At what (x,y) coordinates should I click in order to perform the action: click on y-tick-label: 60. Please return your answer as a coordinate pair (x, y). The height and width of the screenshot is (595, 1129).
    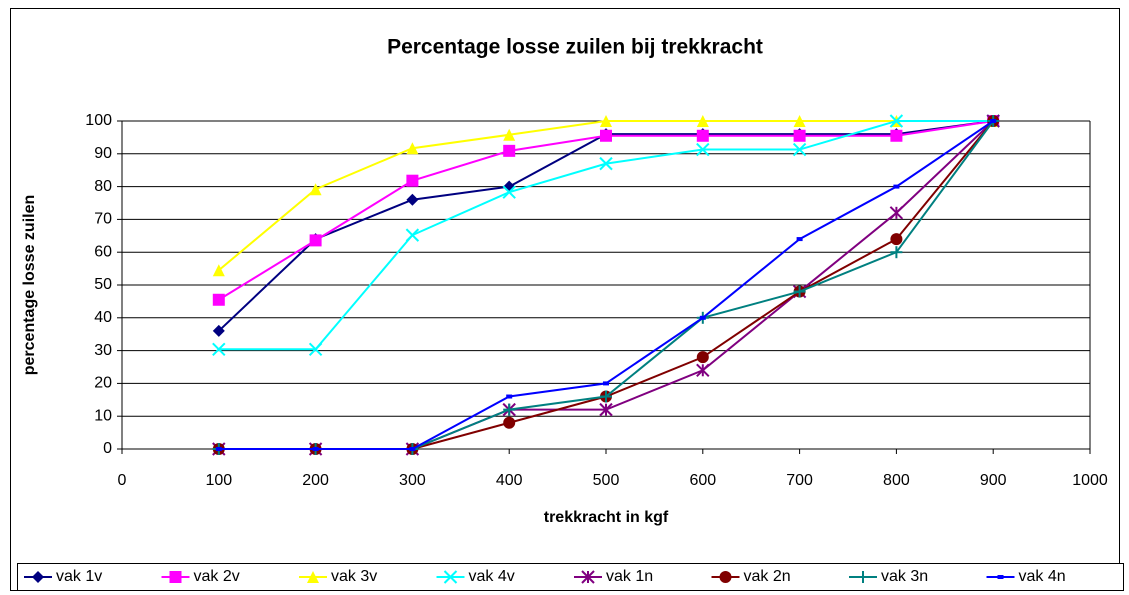
    Looking at the image, I should click on (103, 251).